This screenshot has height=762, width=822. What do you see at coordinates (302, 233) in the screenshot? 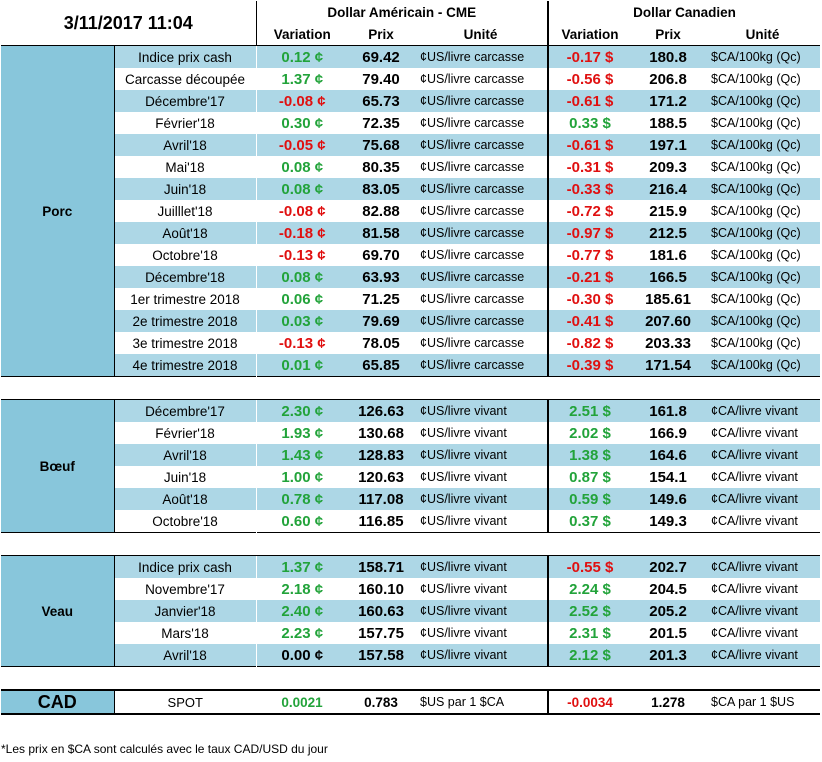
I see `usd-variation: -0.18 ¢` at bounding box center [302, 233].